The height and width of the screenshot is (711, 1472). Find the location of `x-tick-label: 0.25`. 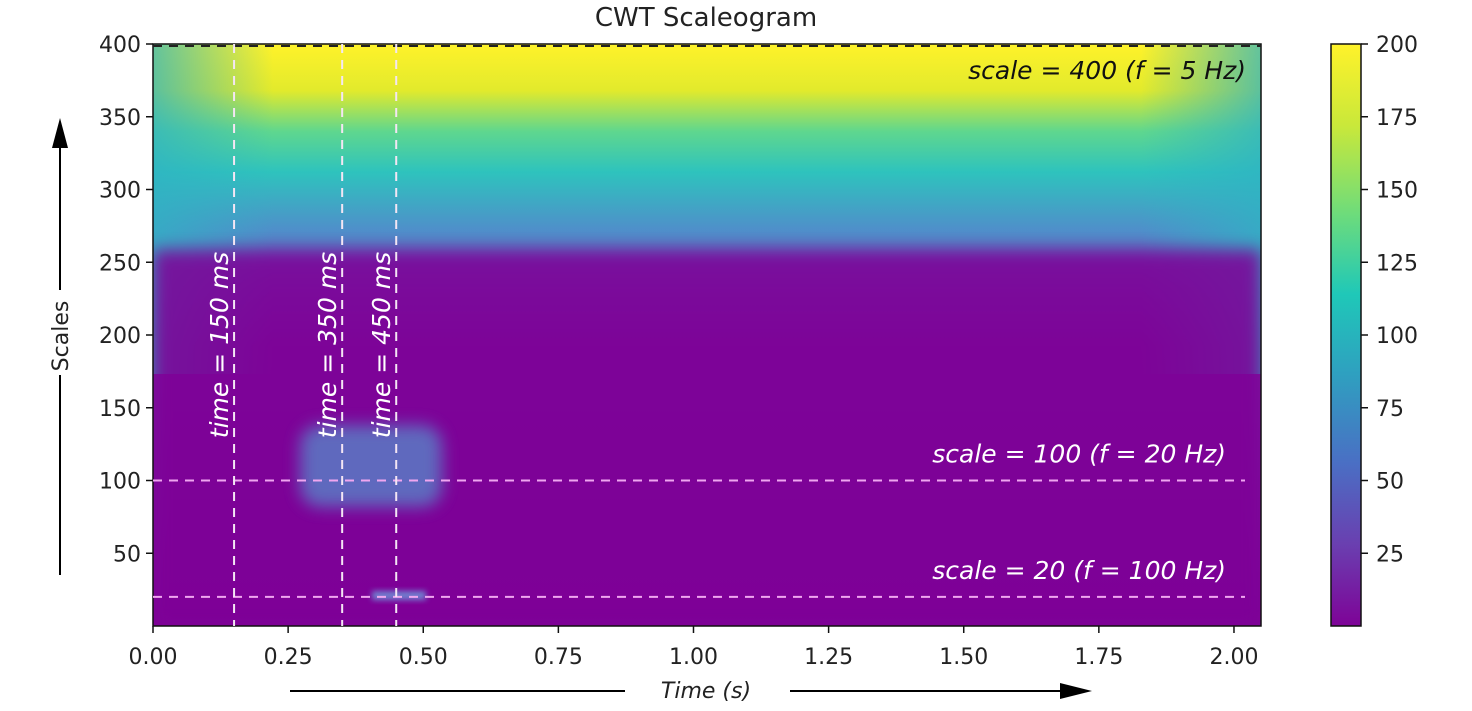

x-tick-label: 0.25 is located at coordinates (288, 657).